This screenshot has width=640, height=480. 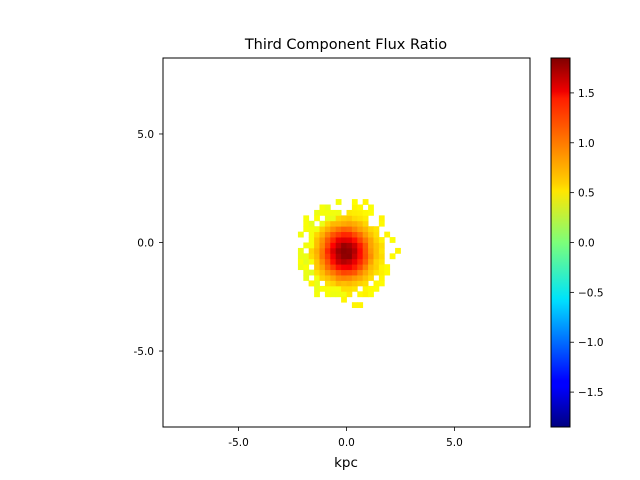 What do you see at coordinates (345, 45) in the screenshot?
I see `chart-title: Third Component Flux Ratio` at bounding box center [345, 45].